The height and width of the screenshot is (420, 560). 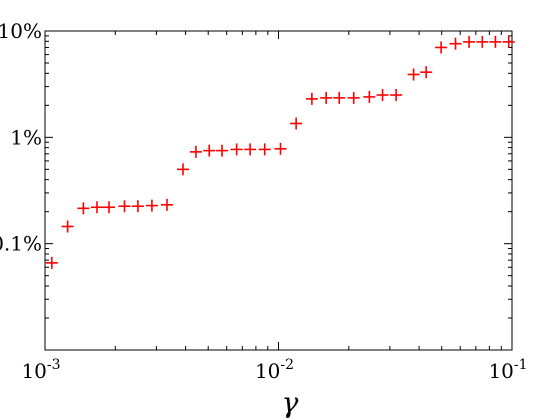 What do you see at coordinates (40, 370) in the screenshot?
I see `x-tick-label: 10⁻³` at bounding box center [40, 370].